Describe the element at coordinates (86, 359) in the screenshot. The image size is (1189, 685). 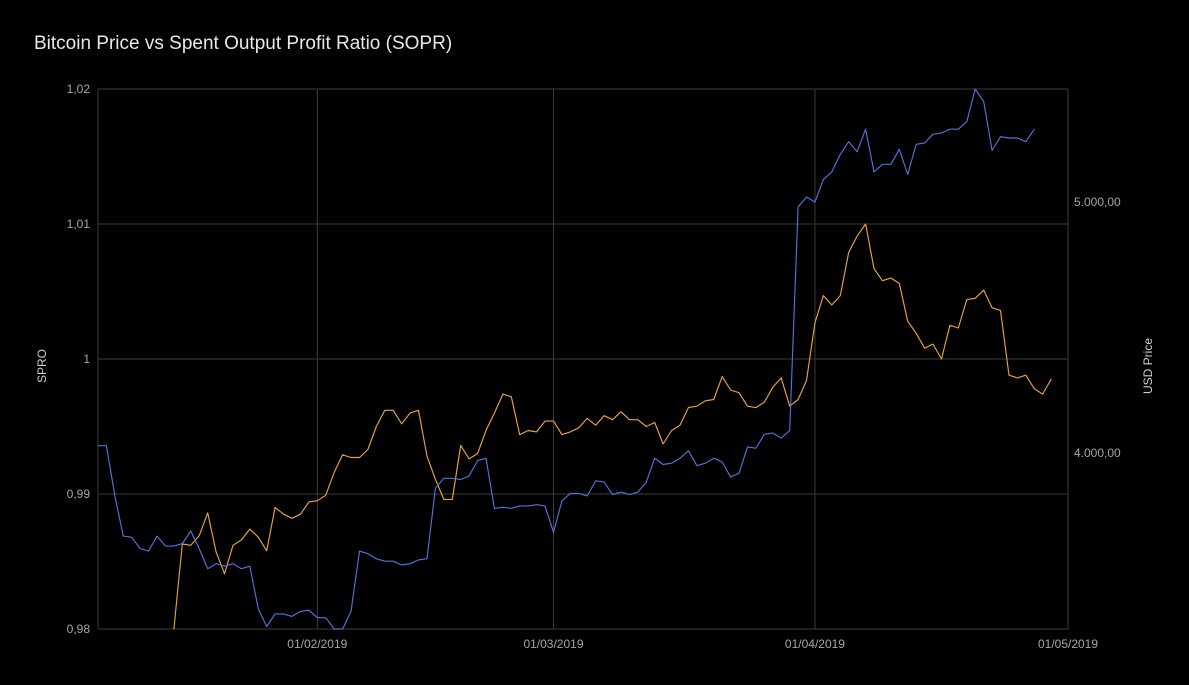
I see `y-left-tick-label: 1` at that location.